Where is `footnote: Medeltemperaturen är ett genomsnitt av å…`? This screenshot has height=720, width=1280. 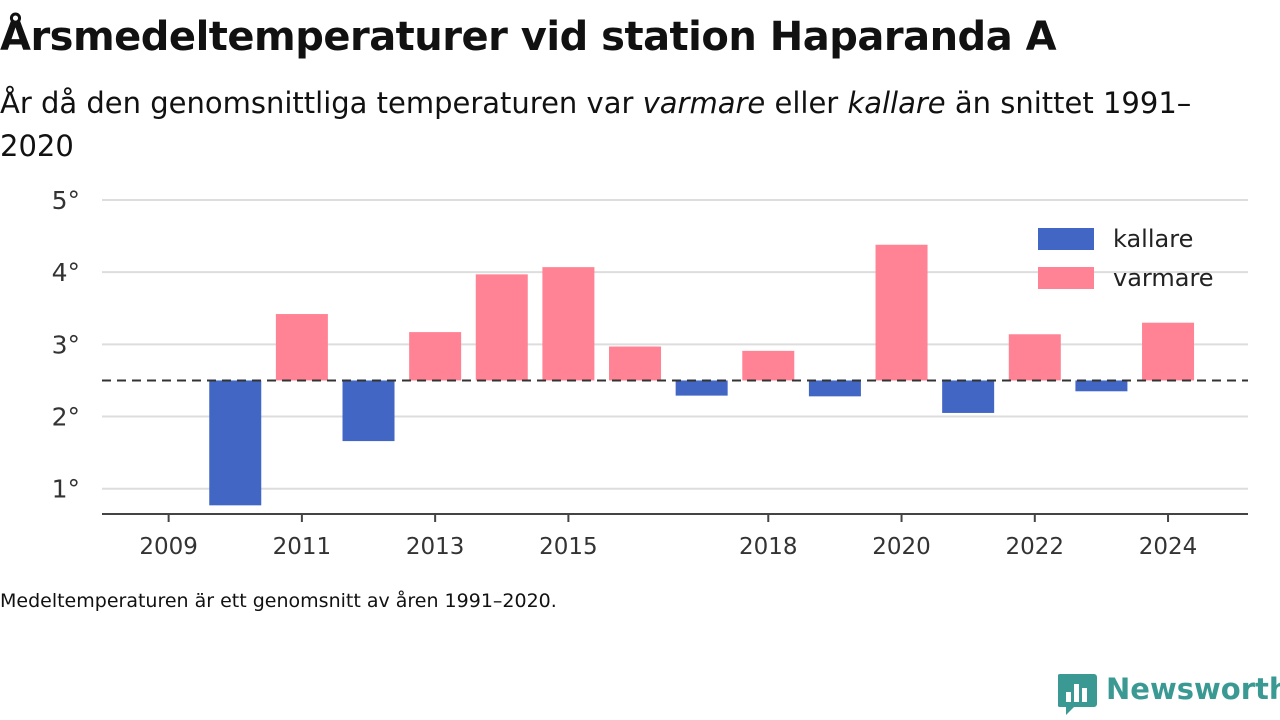
footnote: Medeltemperaturen är ett genomsnitt av å… is located at coordinates (278, 601).